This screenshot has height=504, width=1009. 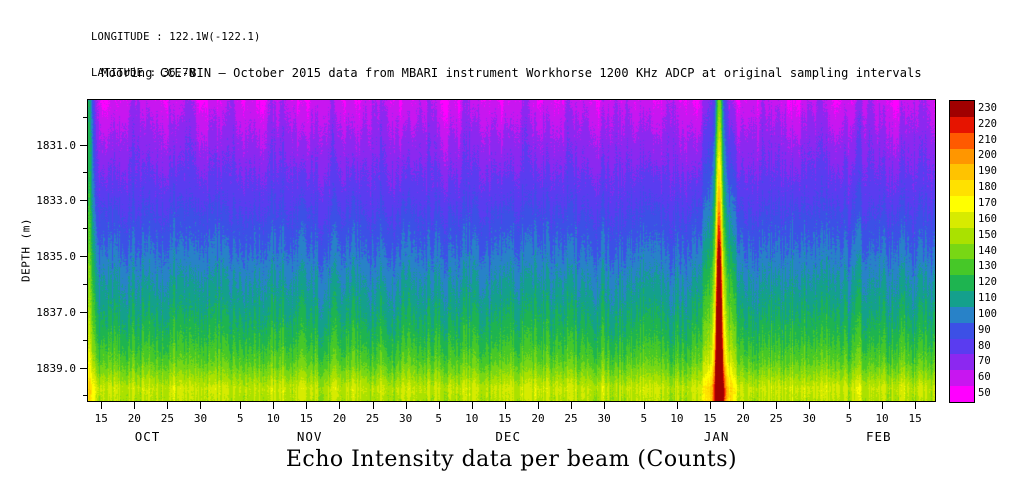 I want to click on colorbar-label: 80, so click(x=984, y=345).